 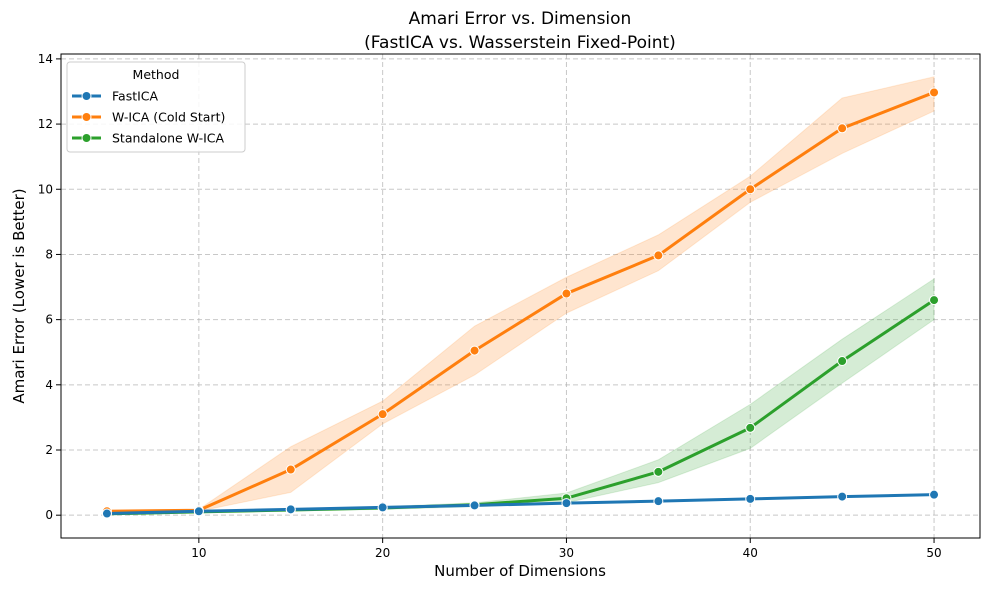 I want to click on y-tick-label: 4, so click(x=49, y=385).